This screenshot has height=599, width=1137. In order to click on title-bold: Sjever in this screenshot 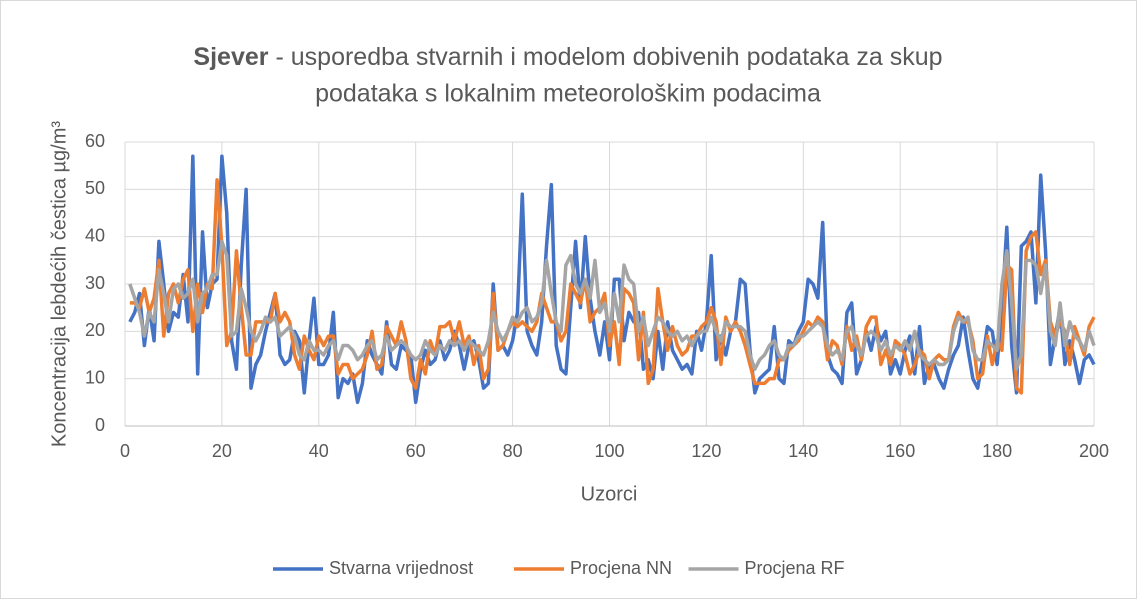, I will do `click(230, 57)`.